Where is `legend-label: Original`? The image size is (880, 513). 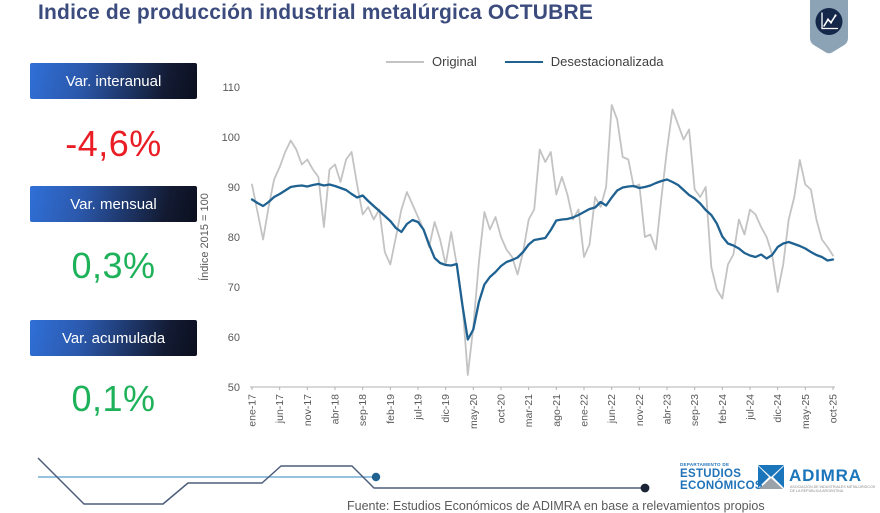 legend-label: Original is located at coordinates (454, 61).